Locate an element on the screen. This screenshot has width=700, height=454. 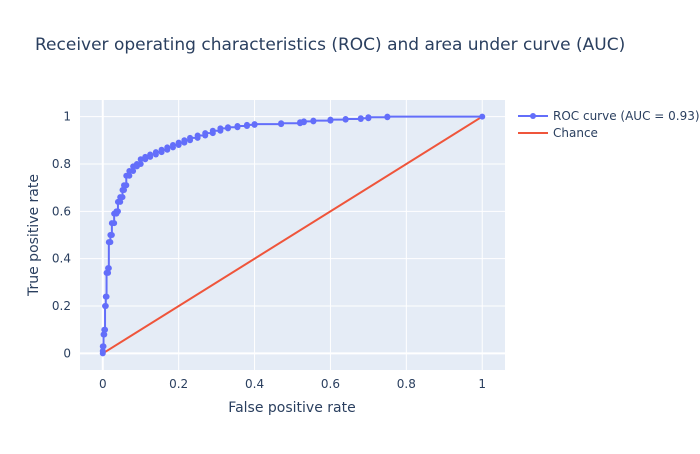
y-tick-label: 0 is located at coordinates (67, 353).